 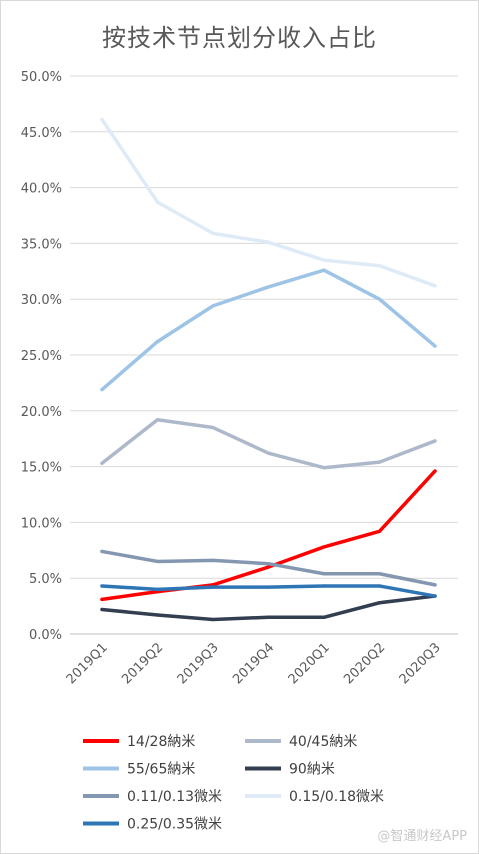 I want to click on legend-label: 0.15/0.18微米, so click(x=336, y=797).